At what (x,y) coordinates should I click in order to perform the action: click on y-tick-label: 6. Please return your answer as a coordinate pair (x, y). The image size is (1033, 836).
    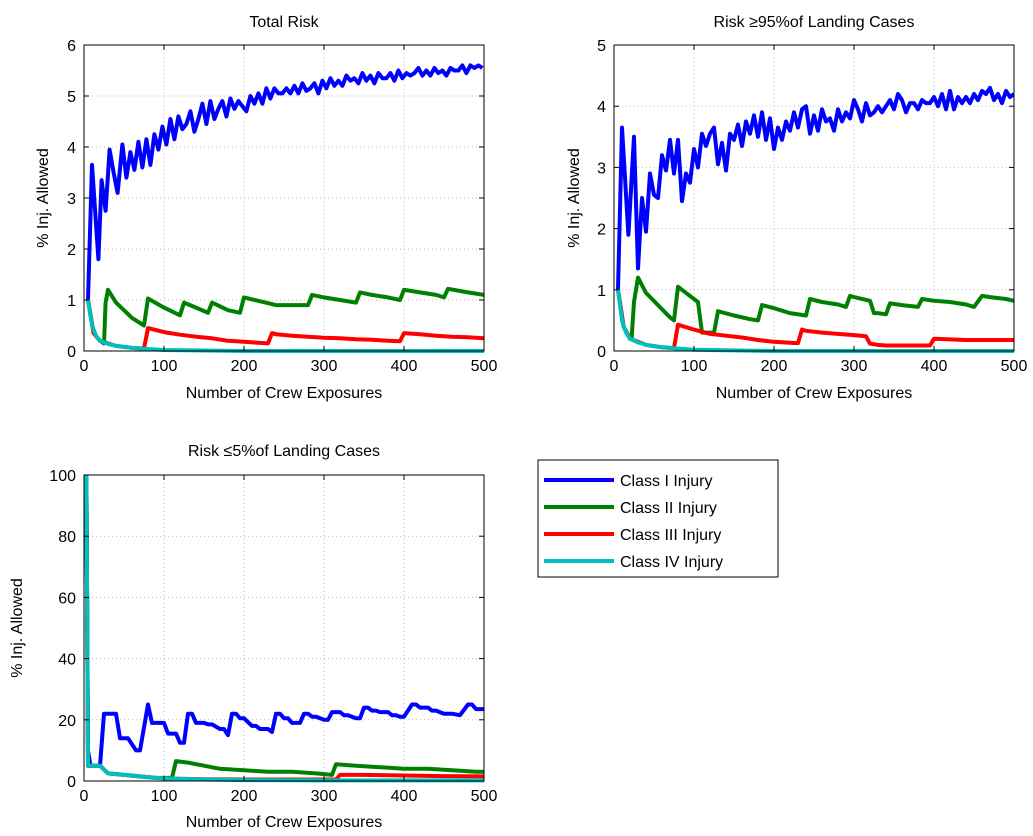
    Looking at the image, I should click on (71, 46).